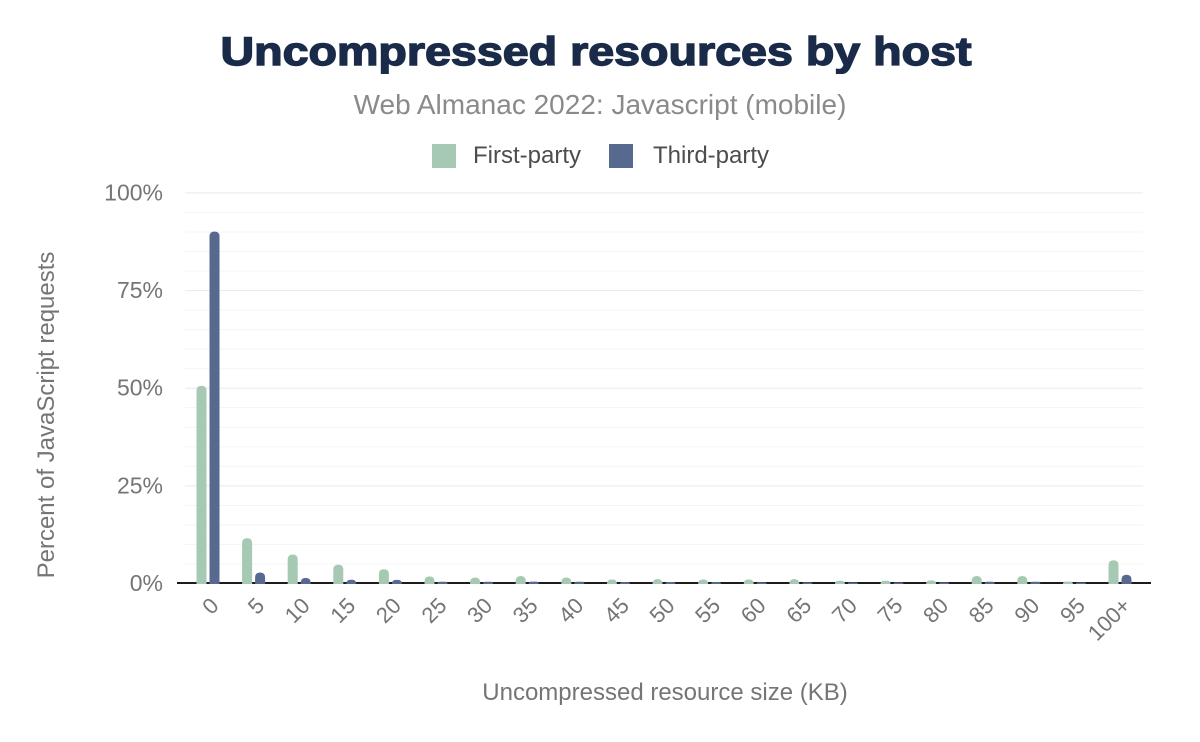  What do you see at coordinates (297, 610) in the screenshot?
I see `svg-text: 10` at bounding box center [297, 610].